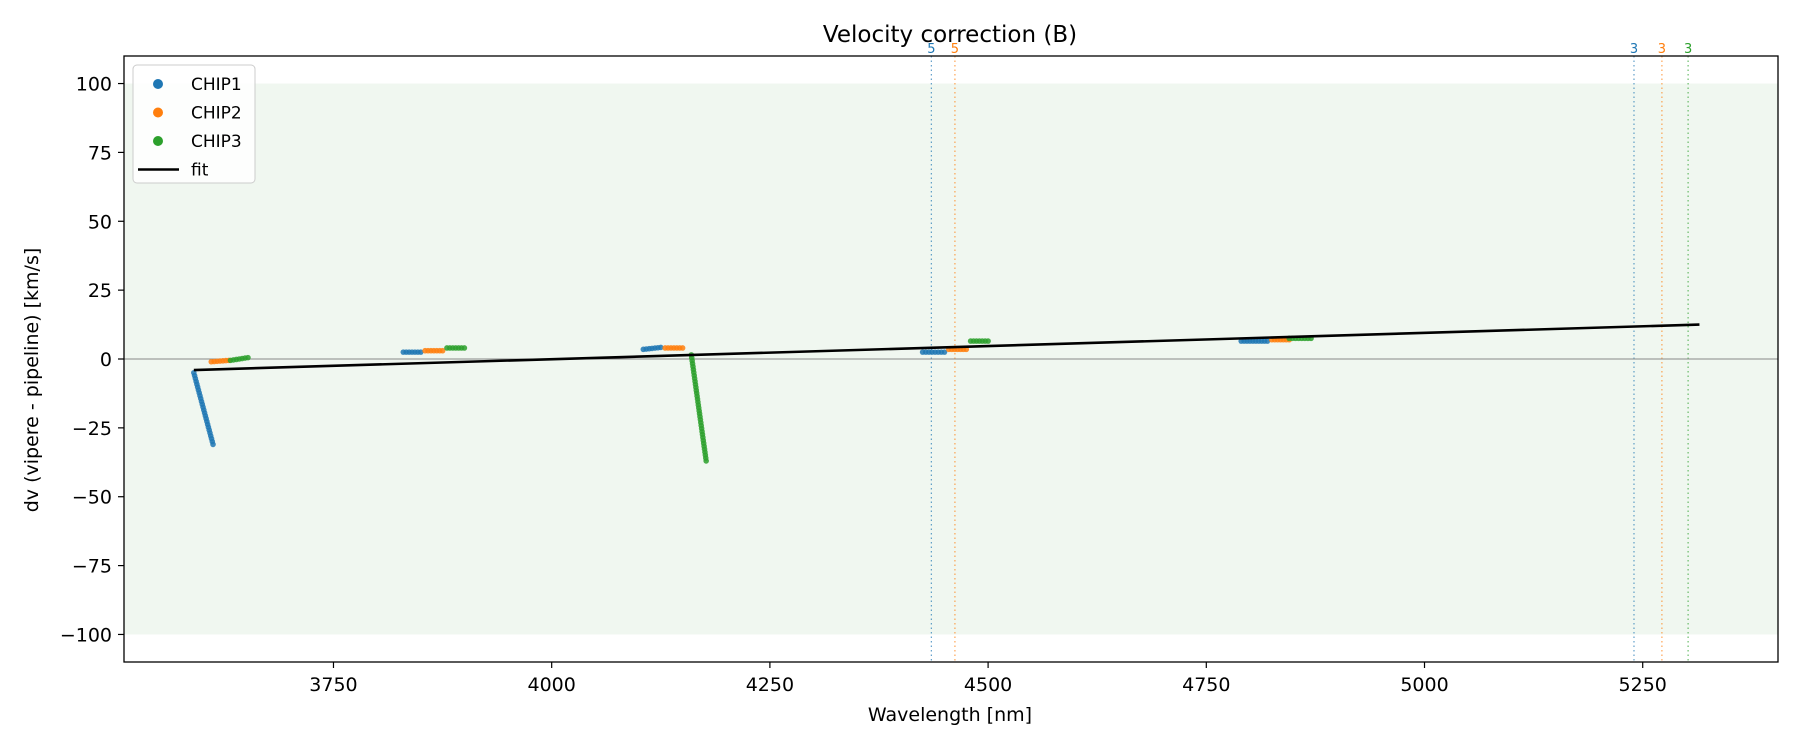 The width and height of the screenshot is (1800, 750). I want to click on legend-box, so click(194, 124).